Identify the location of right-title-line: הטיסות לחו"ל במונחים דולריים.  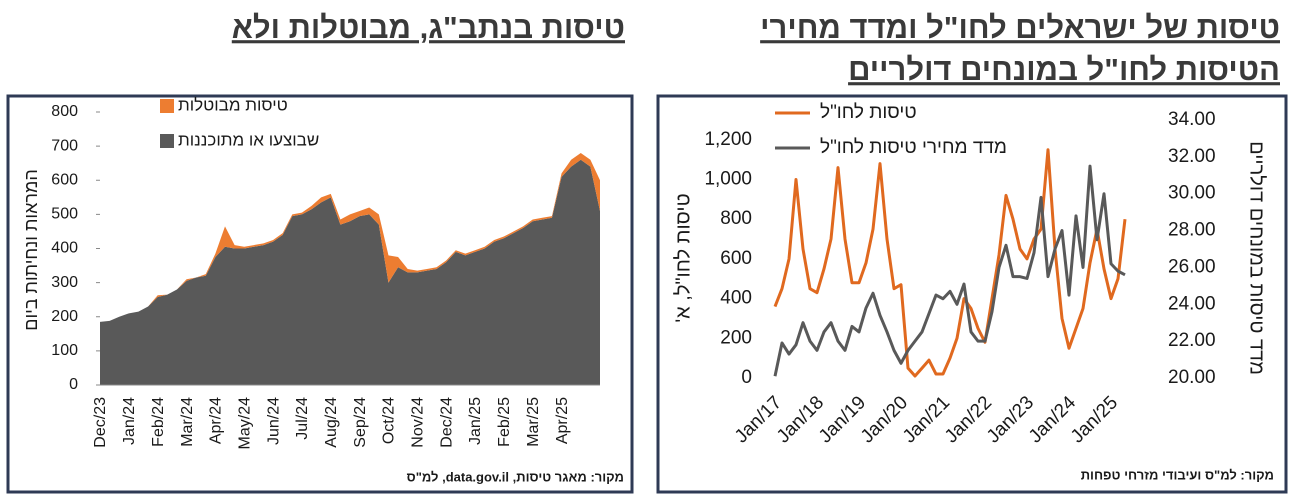
(1064, 69).